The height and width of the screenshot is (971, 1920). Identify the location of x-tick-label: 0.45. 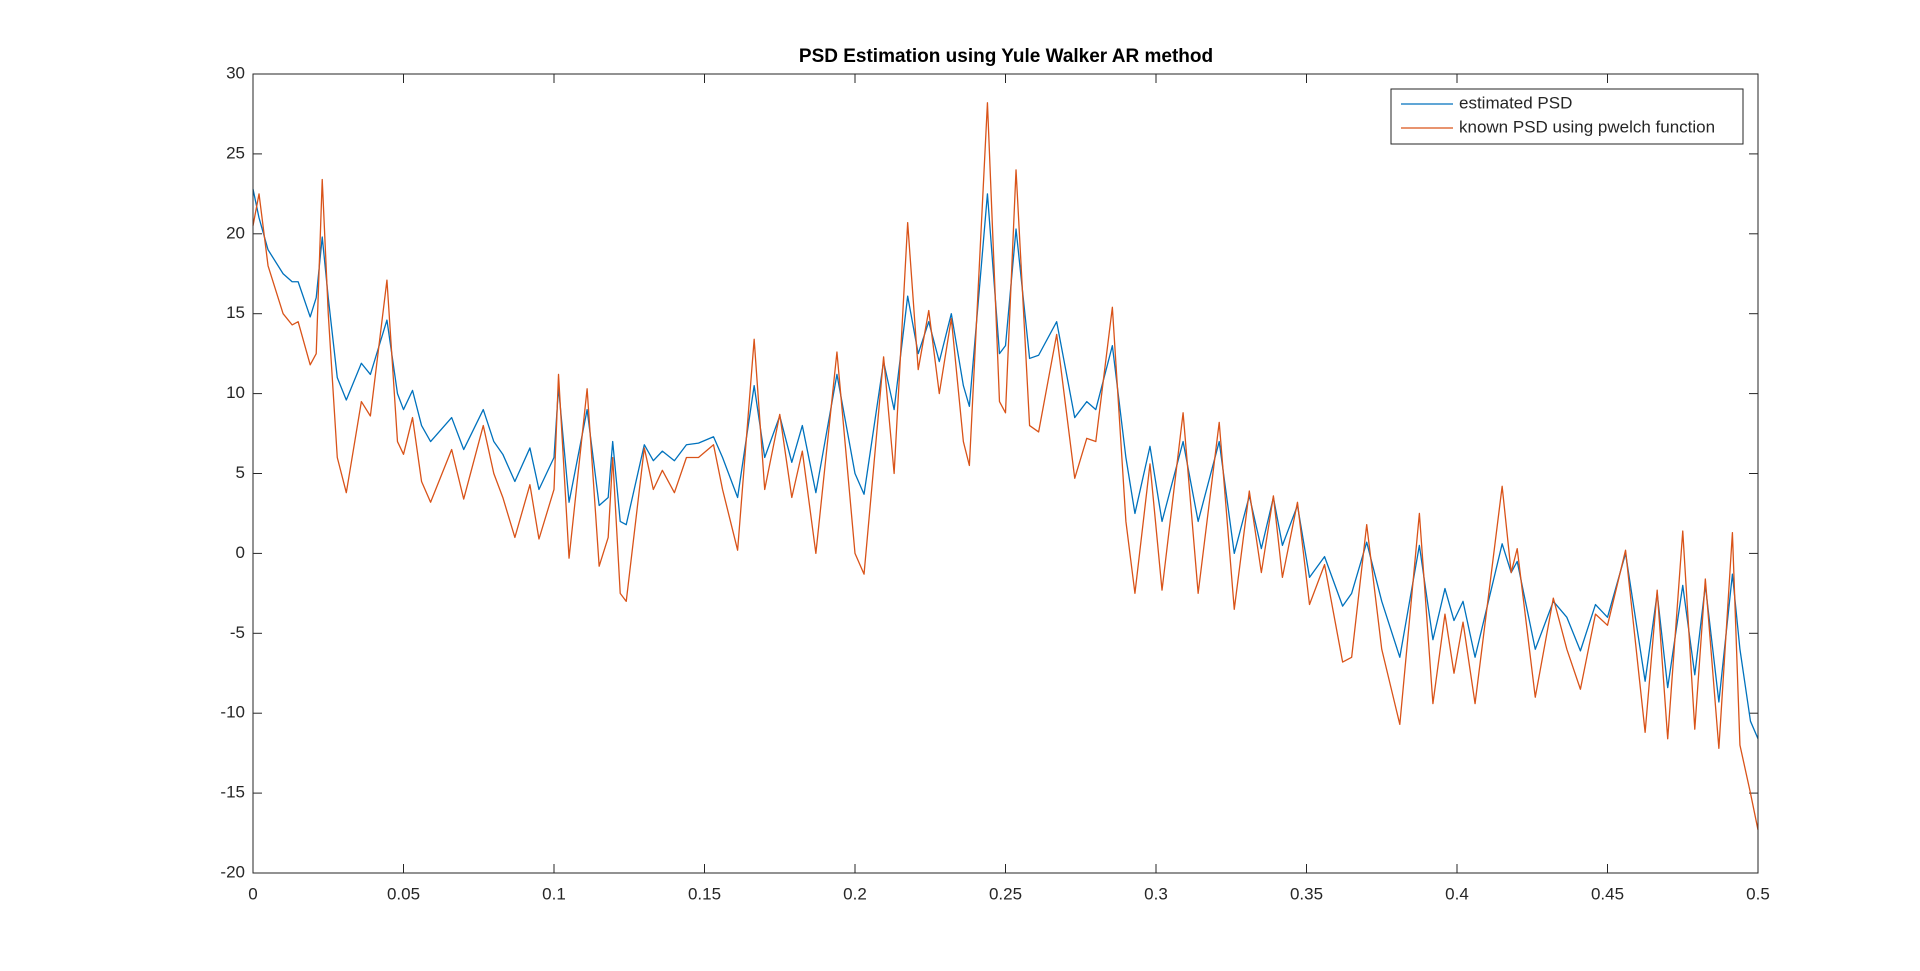
(1607, 893).